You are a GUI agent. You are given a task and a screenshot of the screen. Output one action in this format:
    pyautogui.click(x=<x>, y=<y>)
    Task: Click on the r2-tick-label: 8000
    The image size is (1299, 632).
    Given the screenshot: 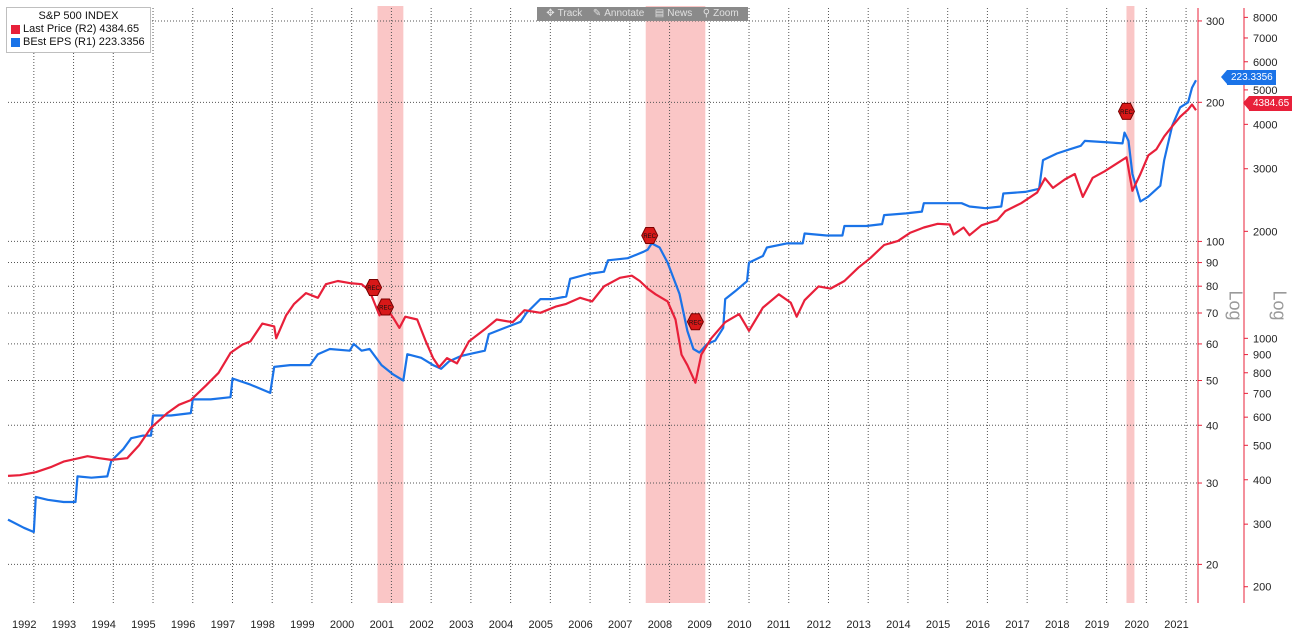 What is the action you would take?
    pyautogui.click(x=1265, y=18)
    